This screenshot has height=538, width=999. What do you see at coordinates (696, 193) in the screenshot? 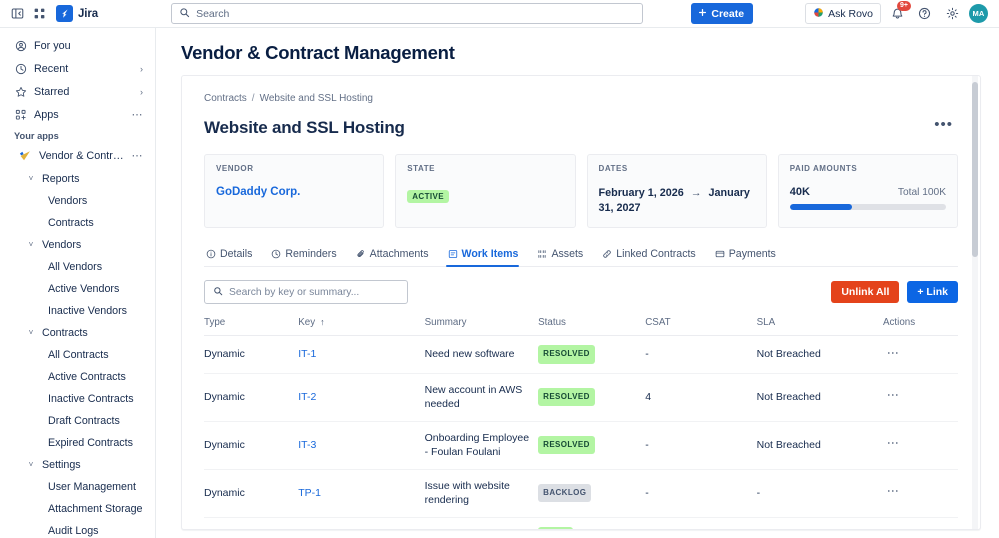
I see `arrow-right-icon: →` at bounding box center [696, 193].